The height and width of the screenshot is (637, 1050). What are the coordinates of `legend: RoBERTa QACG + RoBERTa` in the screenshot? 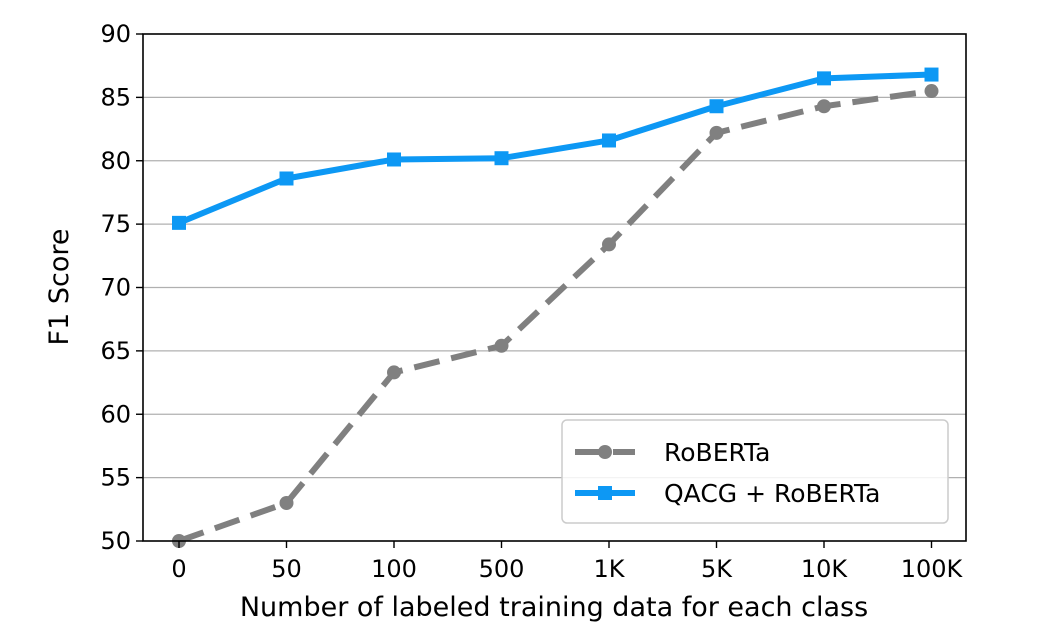 It's located at (755, 471).